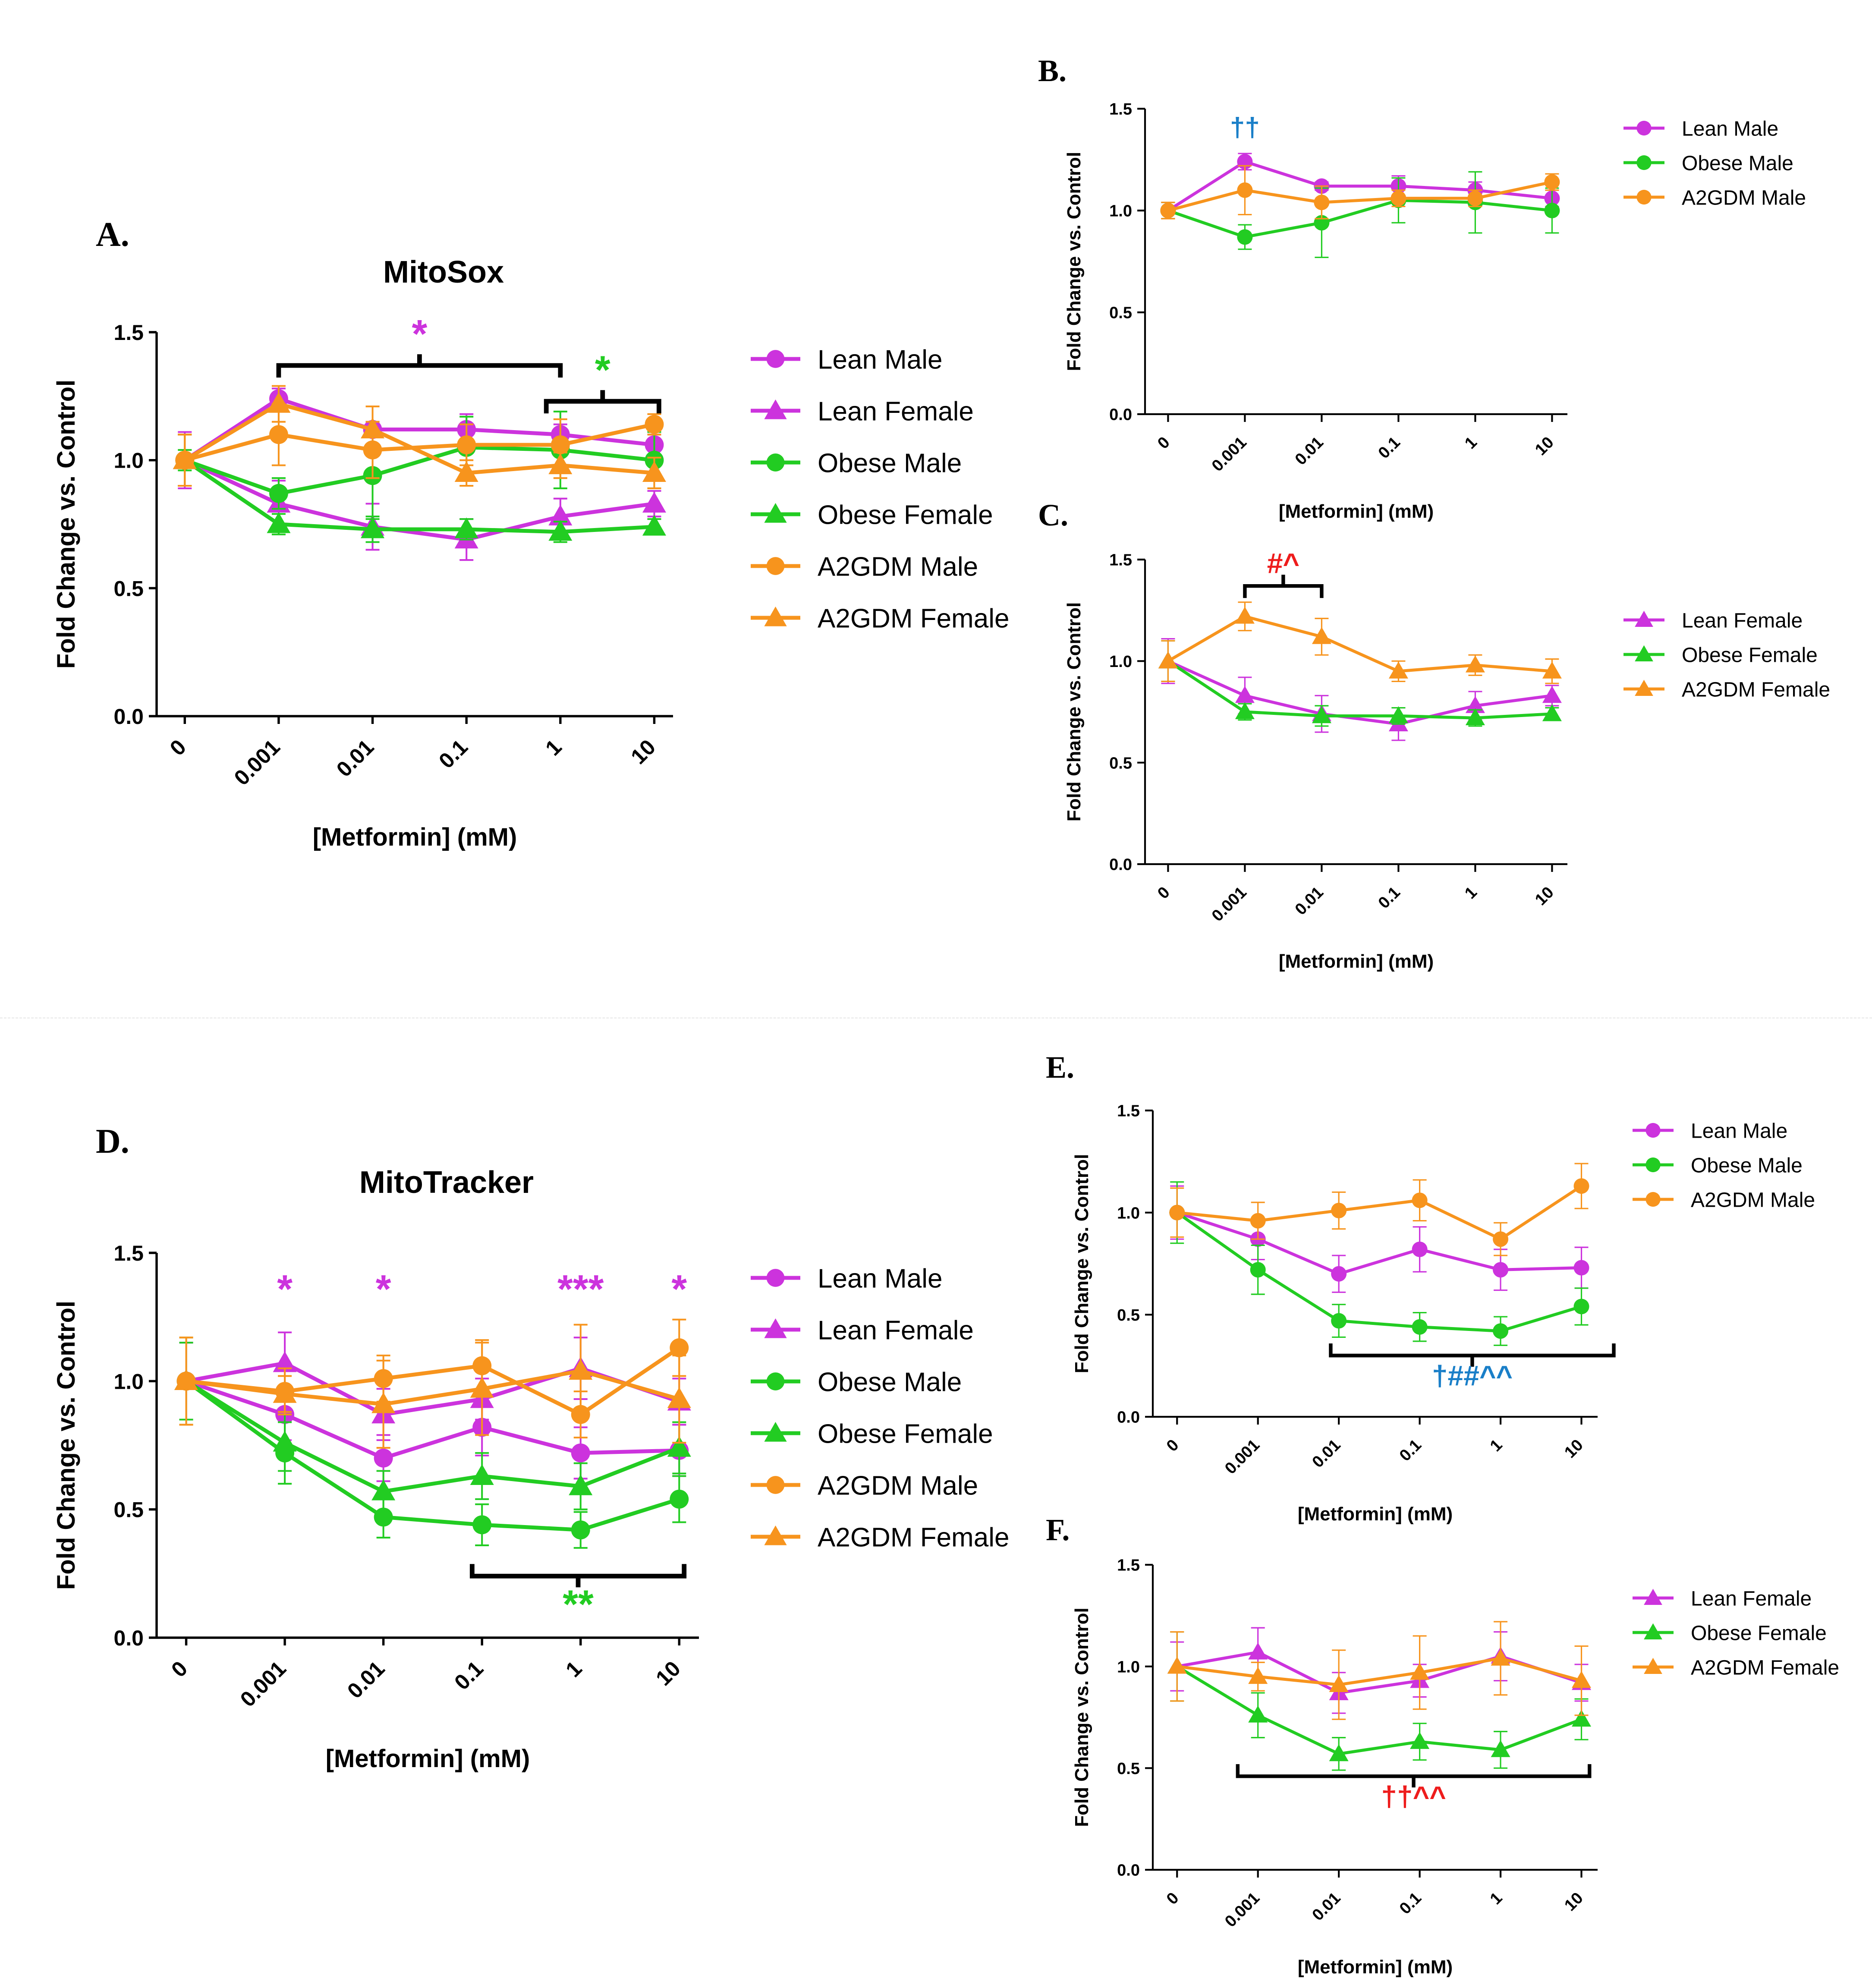 Image resolution: width=1872 pixels, height=1988 pixels. Describe the element at coordinates (1128, 1315) in the screenshot. I see `y-tick-label: 0.5` at that location.